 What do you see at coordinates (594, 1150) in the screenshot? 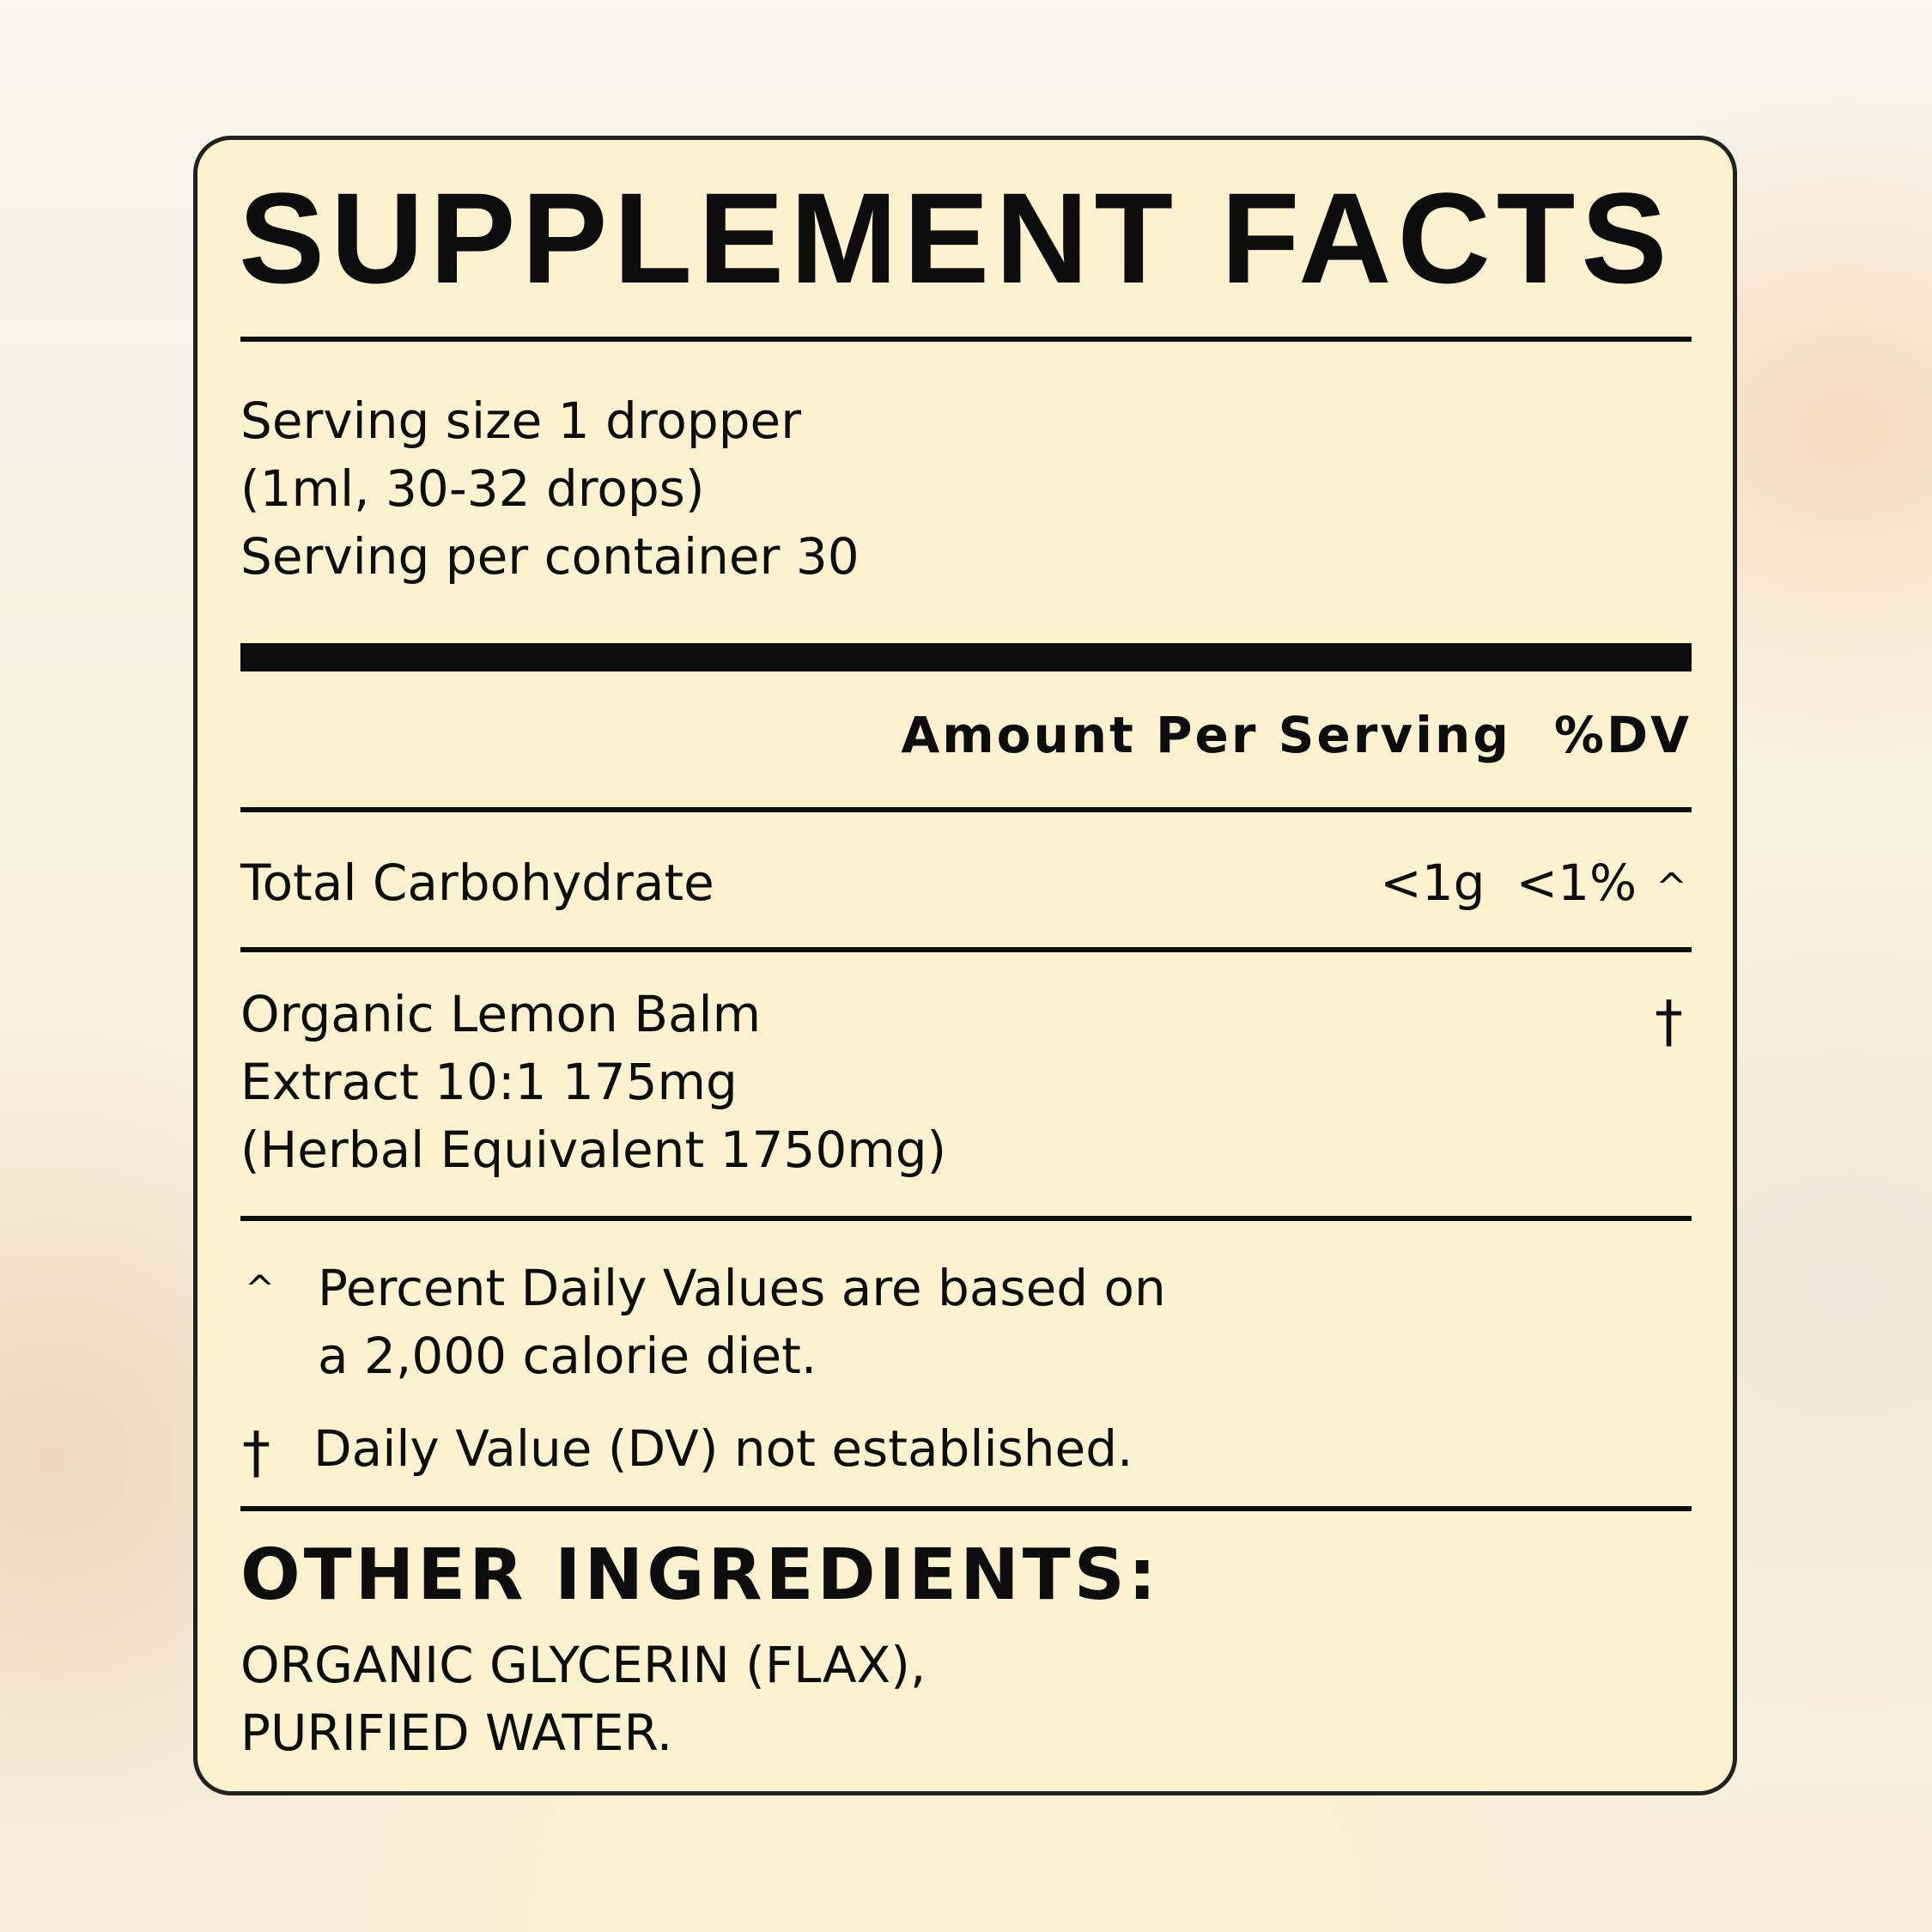
I see `ingredient-line: (Herbal Equivalent 1750mg)` at bounding box center [594, 1150].